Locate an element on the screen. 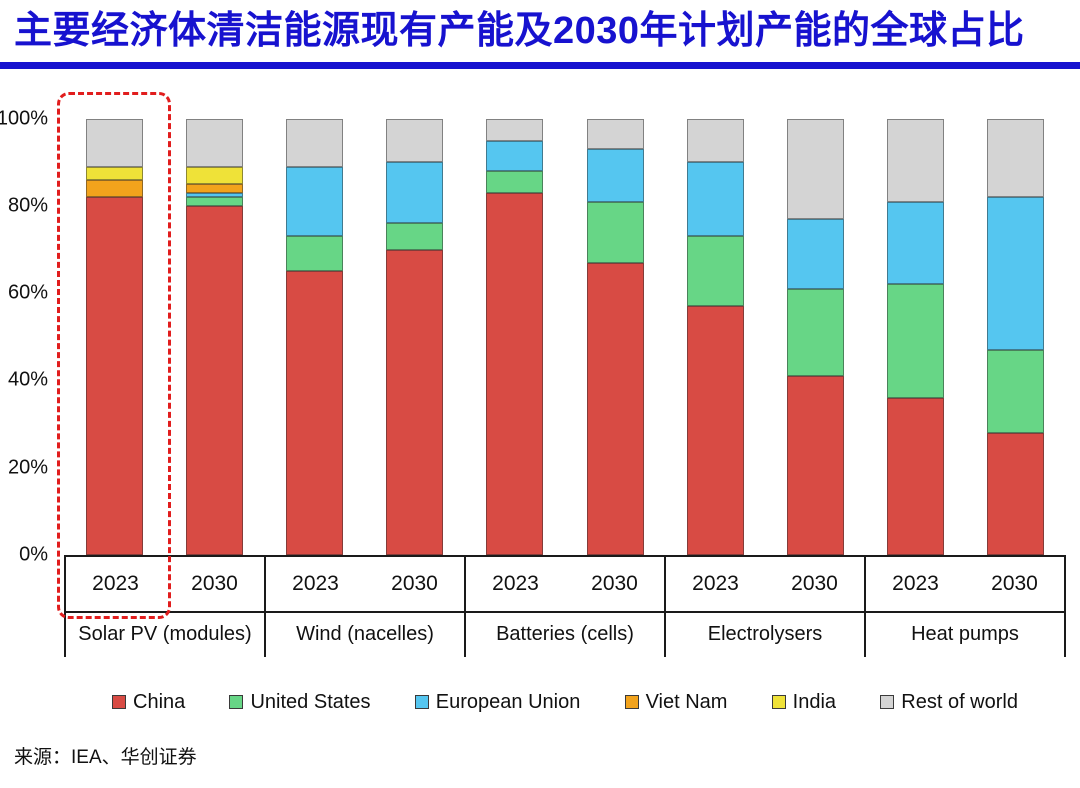 This screenshot has width=1080, height=788. y-tick-label-80: 80% is located at coordinates (27, 205).